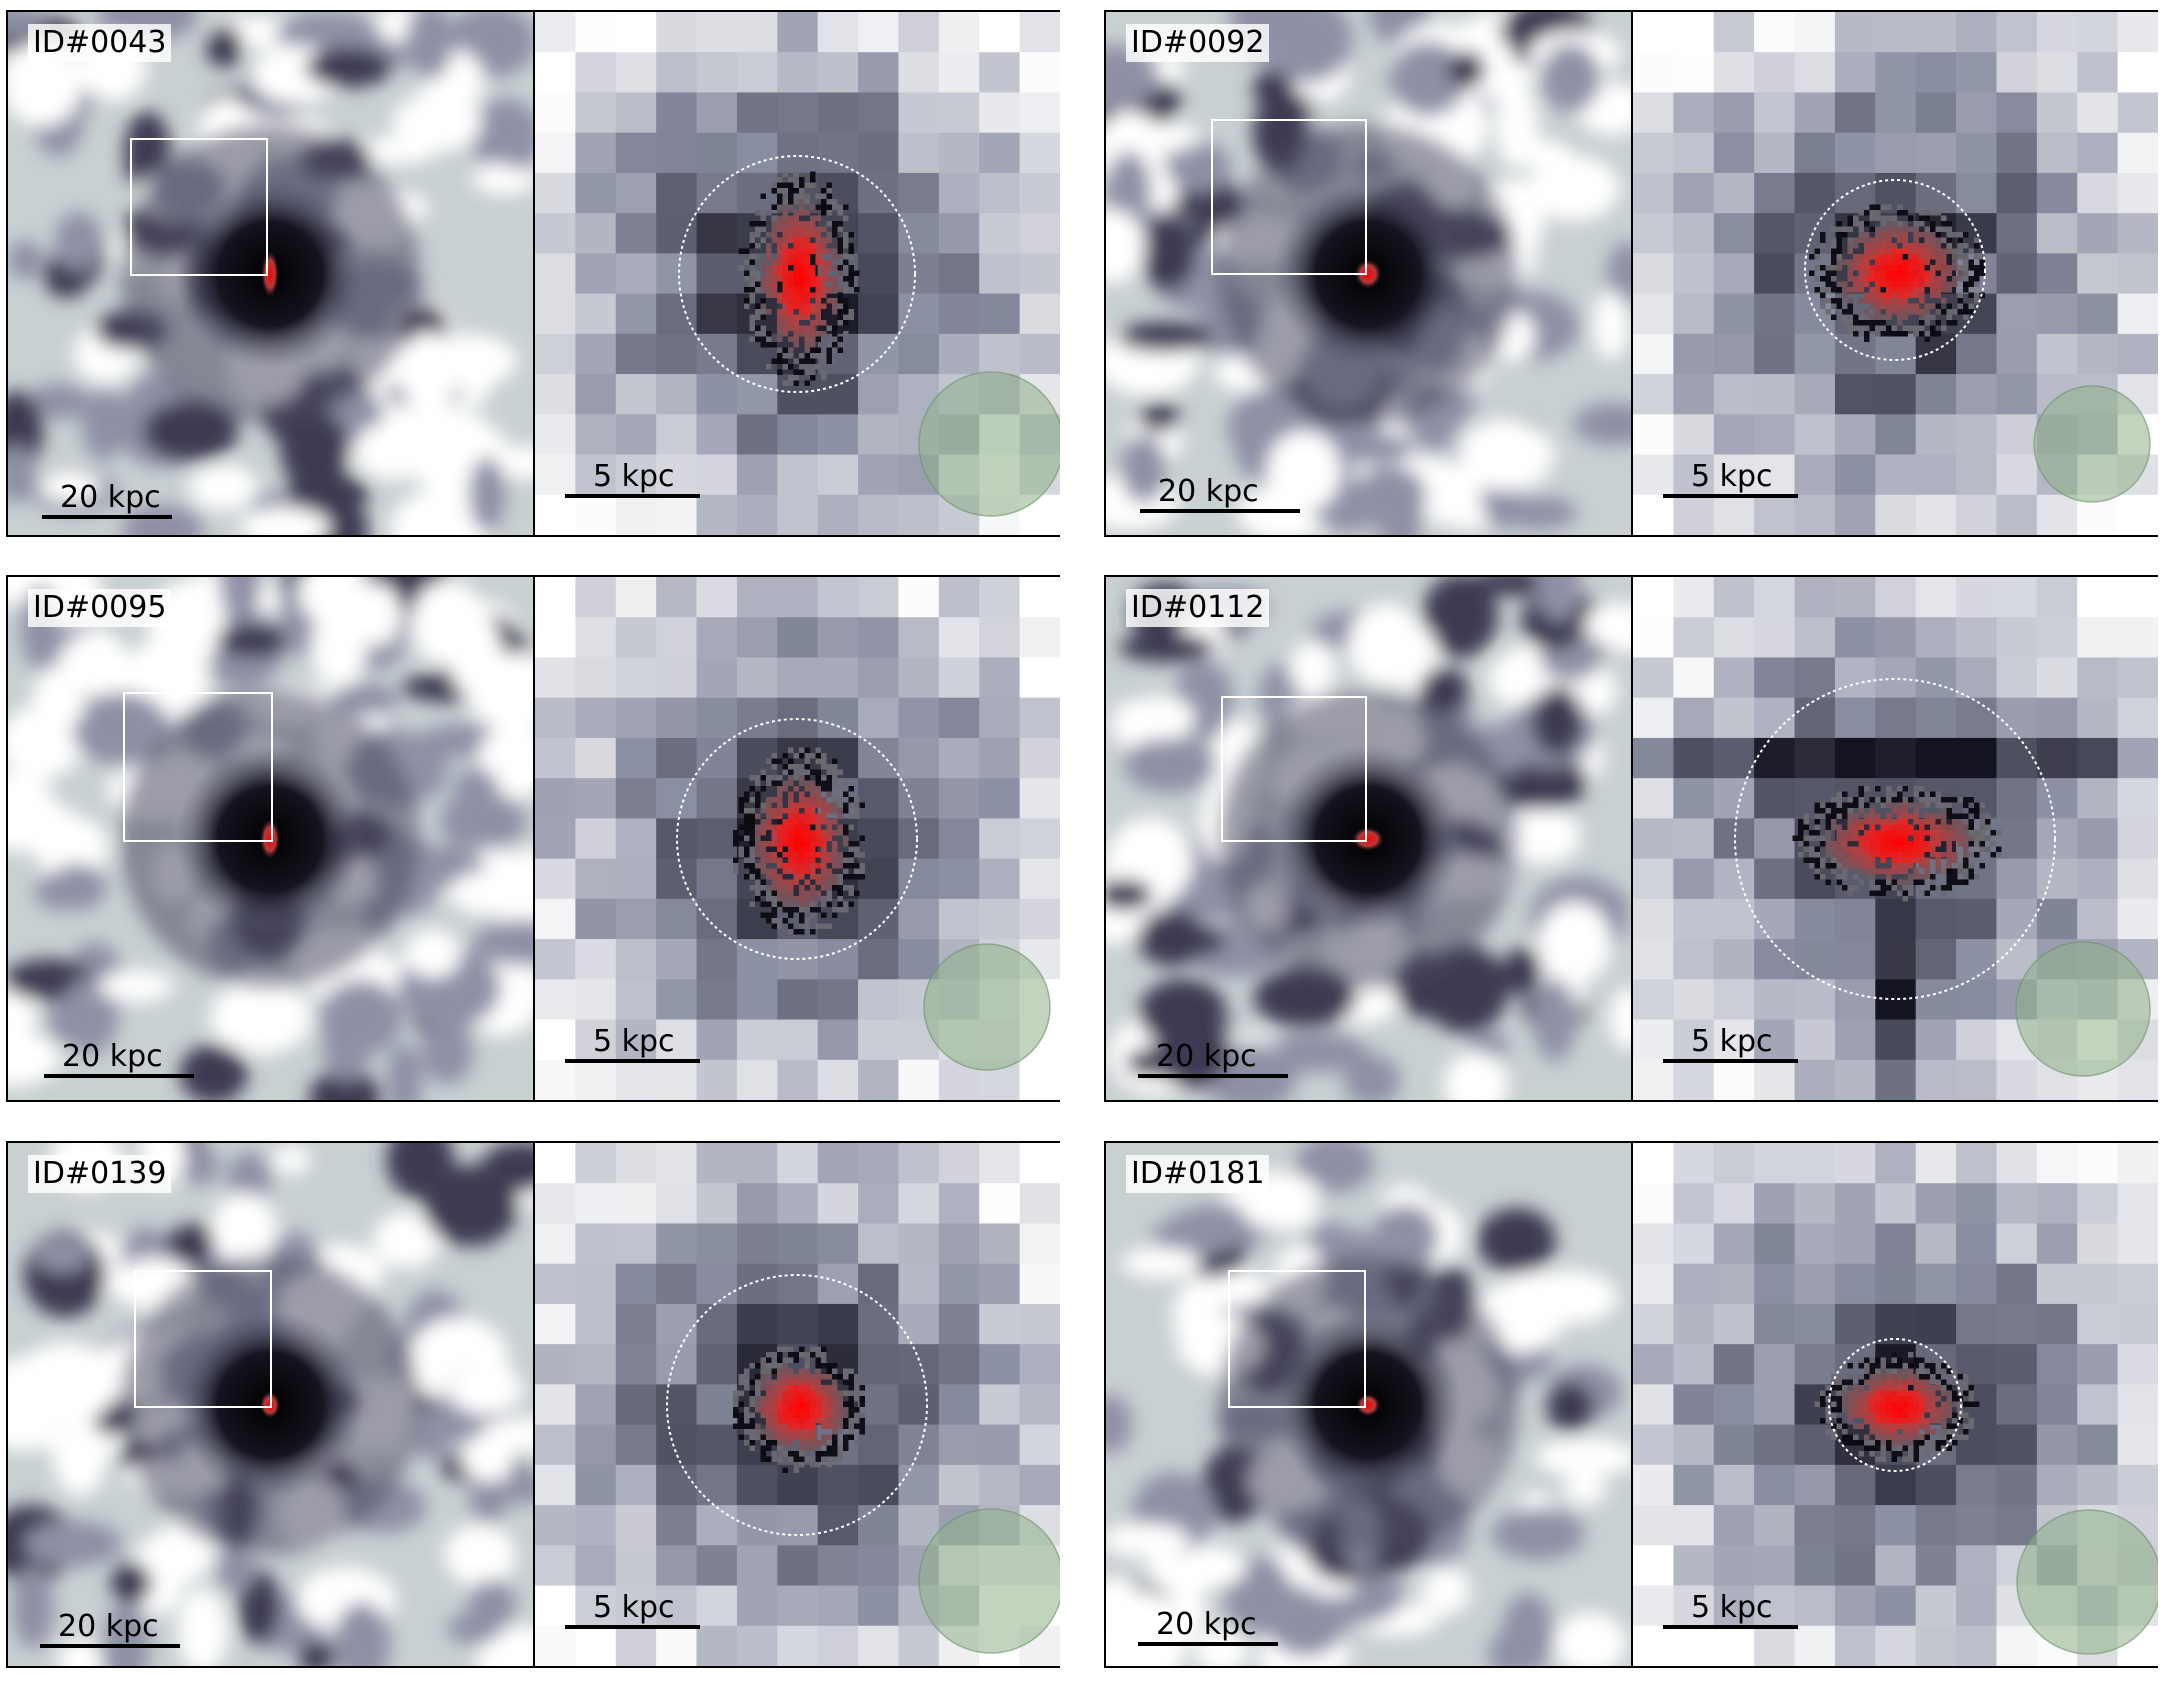 The width and height of the screenshot is (2165, 1682). I want to click on wide-field-image: ID#0112 20 kpc, so click(1368, 838).